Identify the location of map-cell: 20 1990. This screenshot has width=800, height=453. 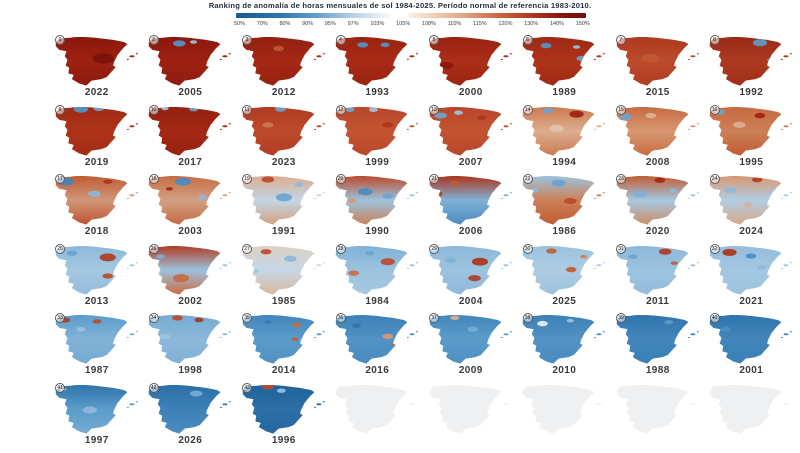
(378, 209).